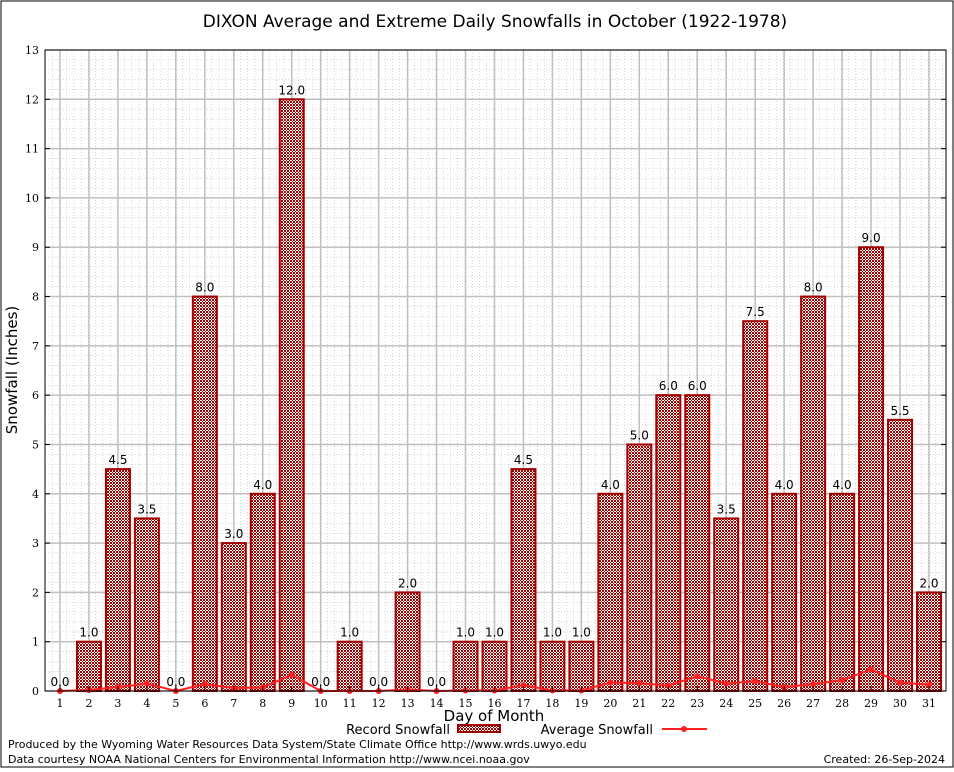  Describe the element at coordinates (291, 703) in the screenshot. I see `x-tick-label: 9` at that location.